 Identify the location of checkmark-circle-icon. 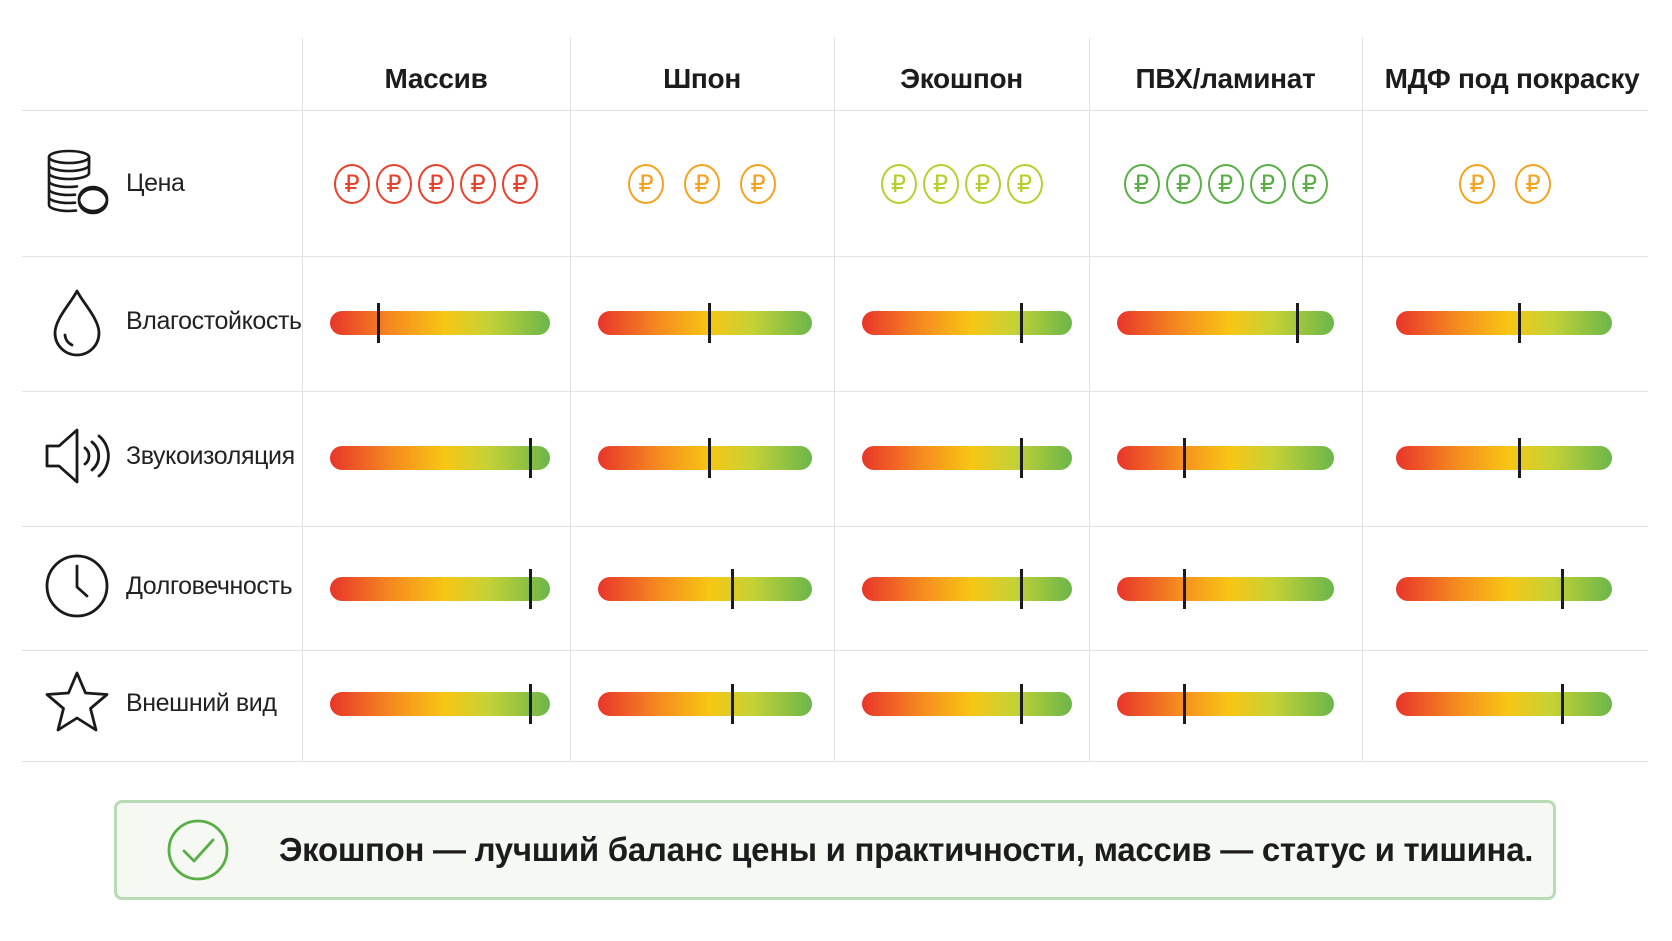
(198, 850).